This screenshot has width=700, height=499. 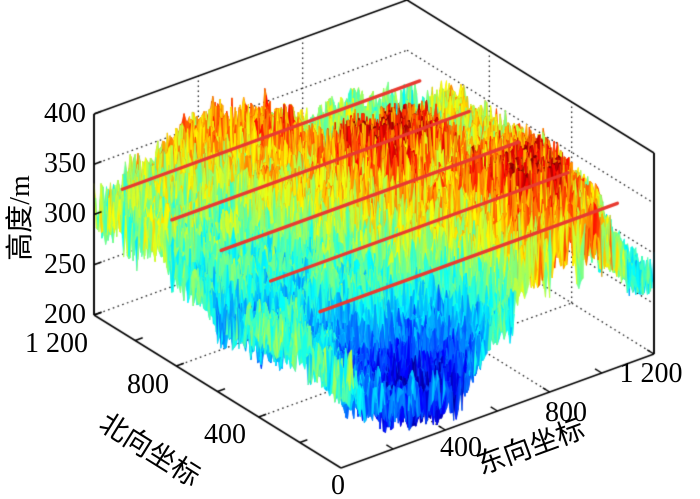 What do you see at coordinates (20, 218) in the screenshot?
I see `z-axis-title: 高度/m` at bounding box center [20, 218].